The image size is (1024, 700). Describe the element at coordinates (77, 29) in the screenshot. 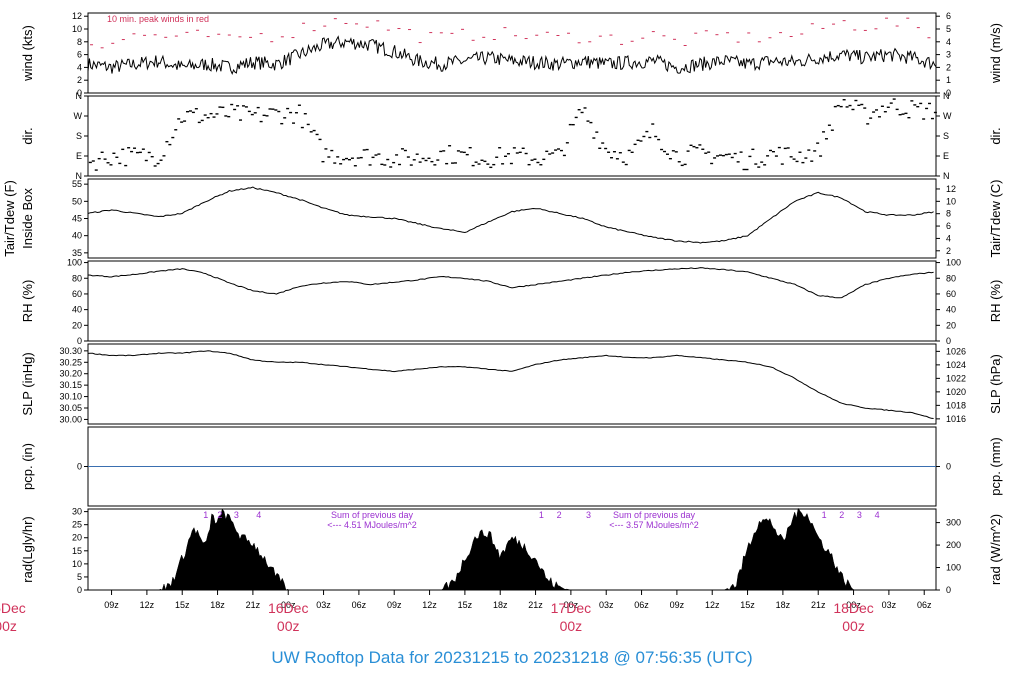

I see `y-tick-label: 10` at that location.